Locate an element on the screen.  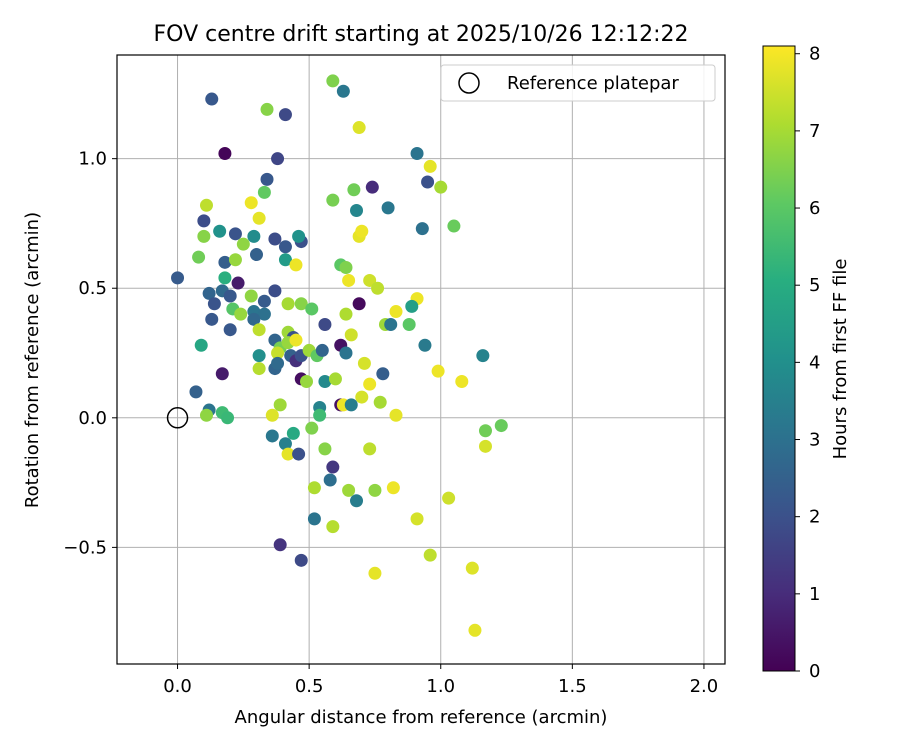
colorbar-tick-label: 6 is located at coordinates (814, 208).